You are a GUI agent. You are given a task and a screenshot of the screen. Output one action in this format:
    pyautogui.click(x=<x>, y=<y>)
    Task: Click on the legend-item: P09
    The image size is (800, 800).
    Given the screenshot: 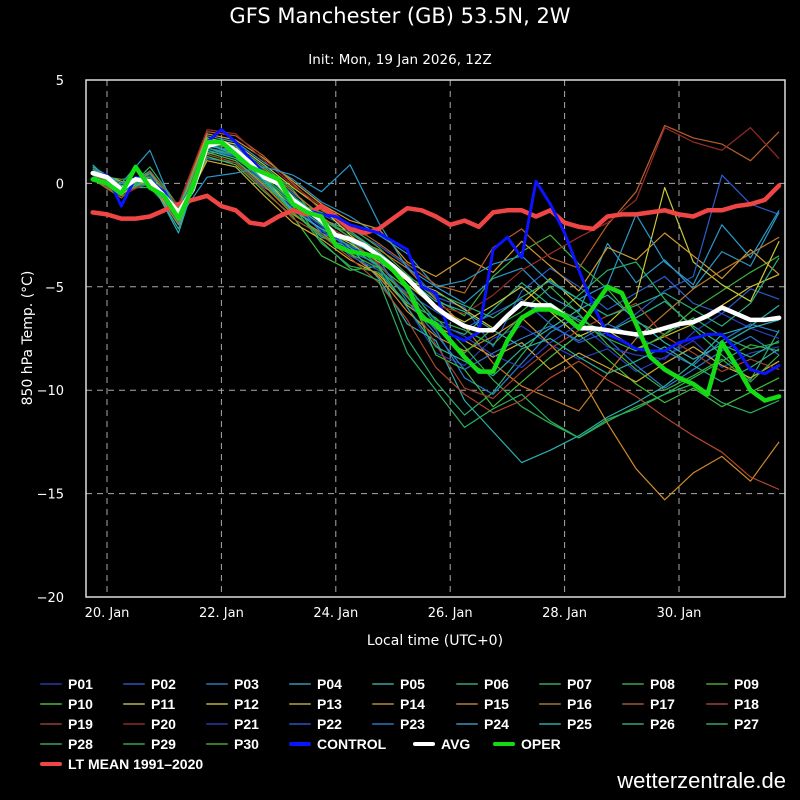 What is the action you would take?
    pyautogui.click(x=732, y=684)
    